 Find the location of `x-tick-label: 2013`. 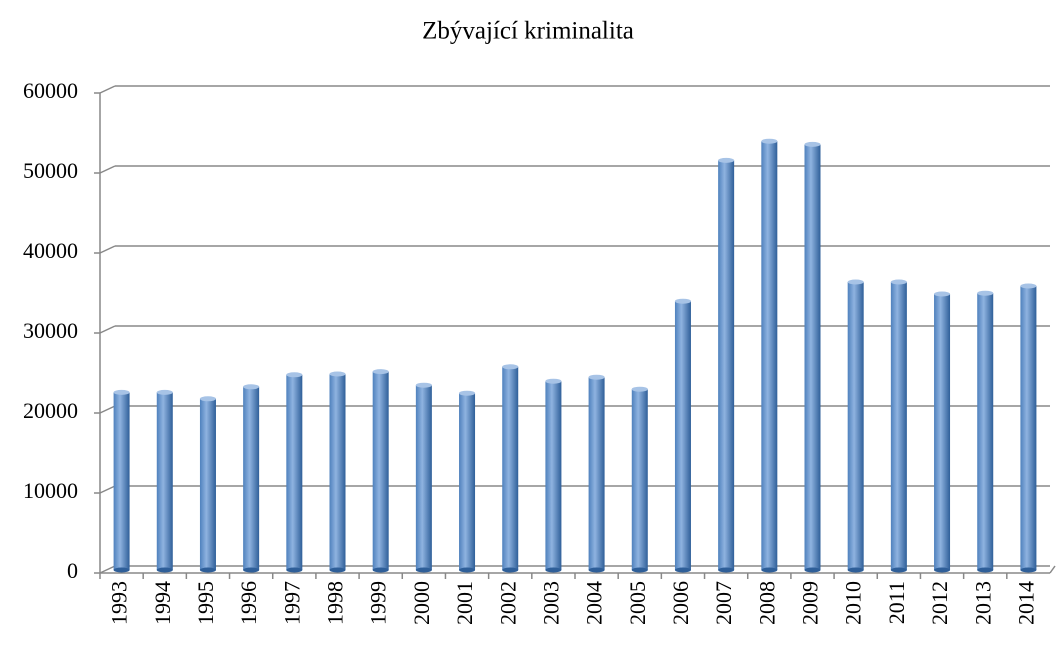

x-tick-label: 2013 is located at coordinates (982, 603).